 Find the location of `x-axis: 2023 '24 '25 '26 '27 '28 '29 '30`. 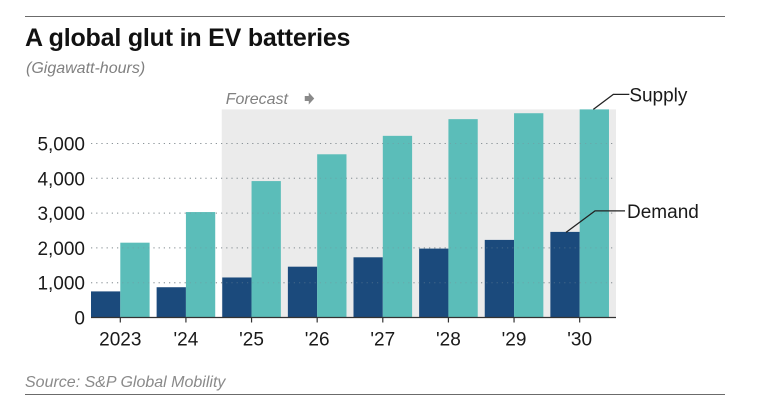

x-axis: 2023 '24 '25 '26 '27 '28 '29 '30 is located at coordinates (345, 334).